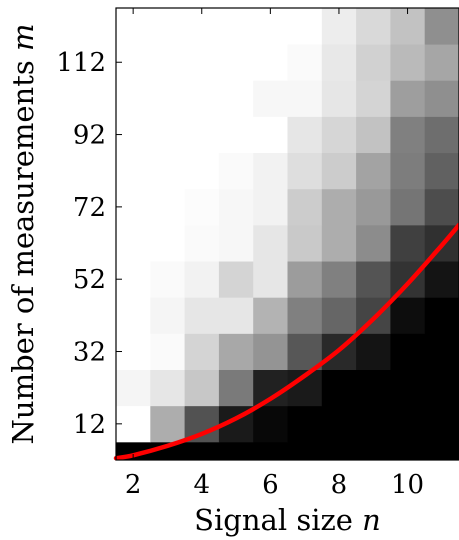 The image size is (459, 540). Describe the element at coordinates (89, 425) in the screenshot. I see `y-tick-label: 12` at that location.